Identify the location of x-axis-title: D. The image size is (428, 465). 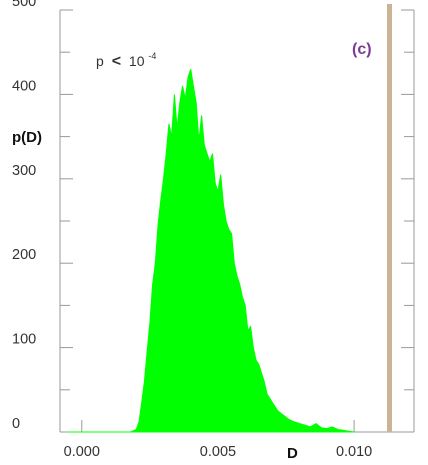
(292, 453).